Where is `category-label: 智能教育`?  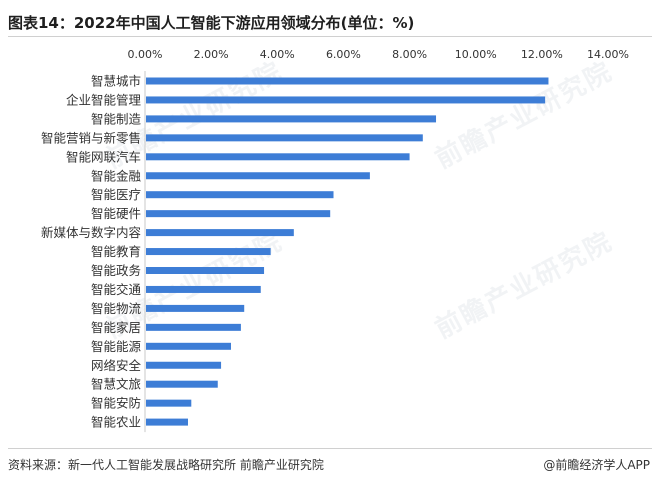 category-label: 智能教育 is located at coordinates (116, 251).